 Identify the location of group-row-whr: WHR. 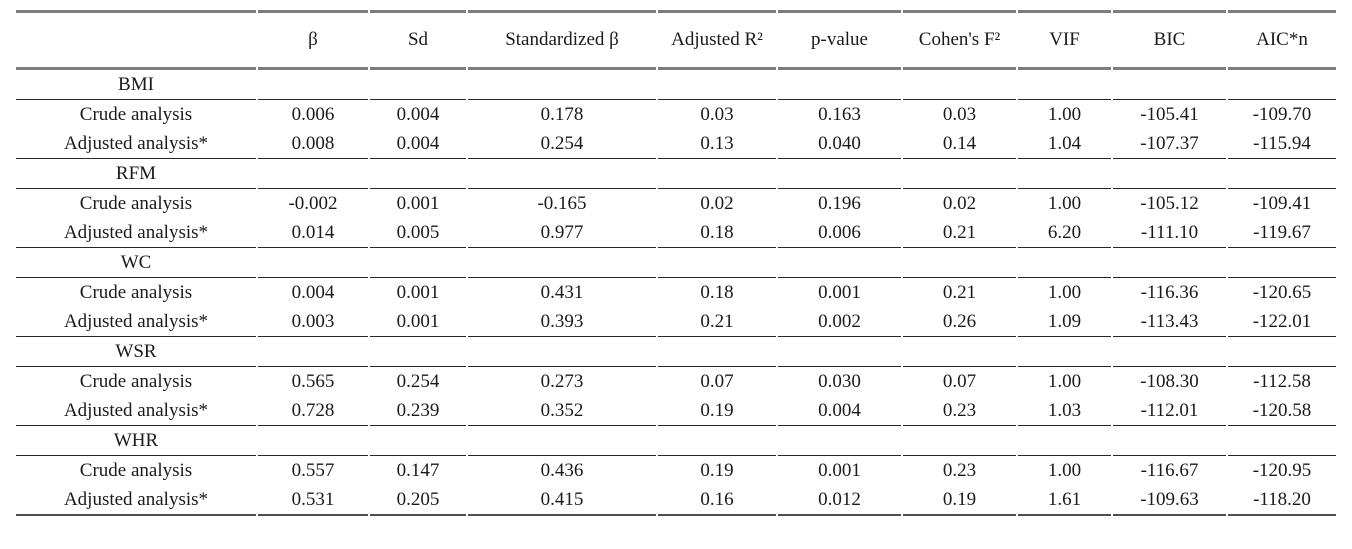
(676, 441).